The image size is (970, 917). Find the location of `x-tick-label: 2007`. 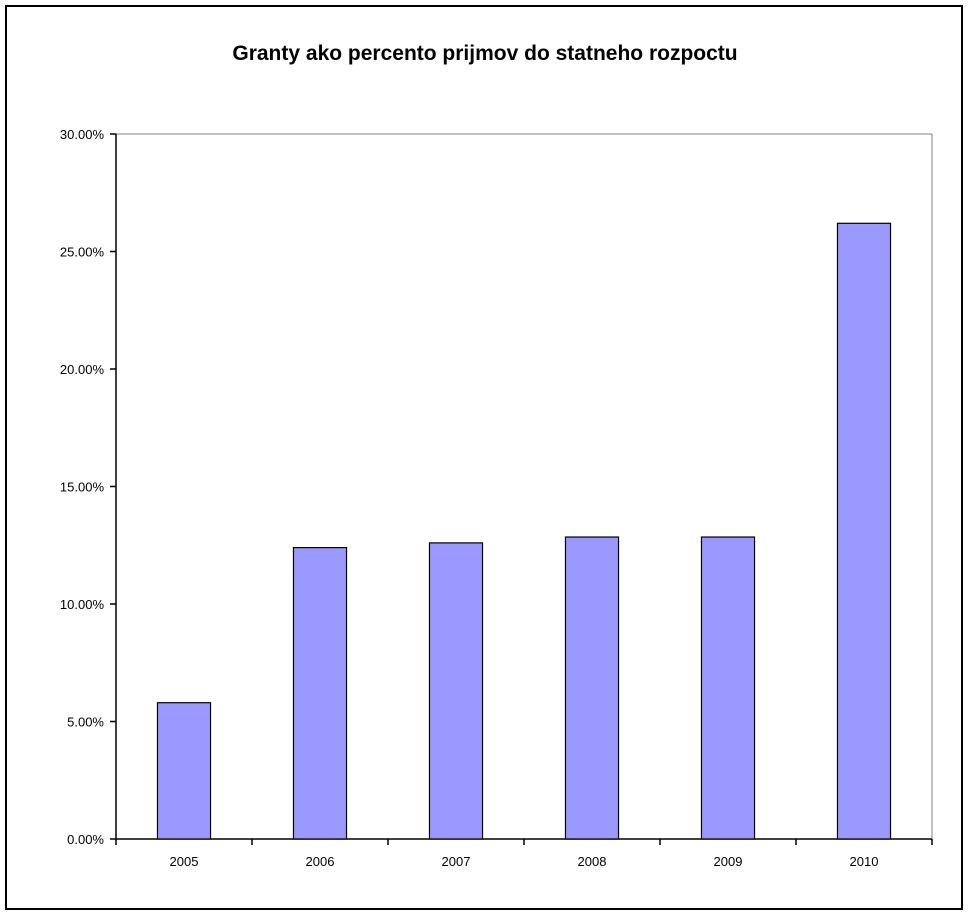

x-tick-label: 2007 is located at coordinates (456, 861).